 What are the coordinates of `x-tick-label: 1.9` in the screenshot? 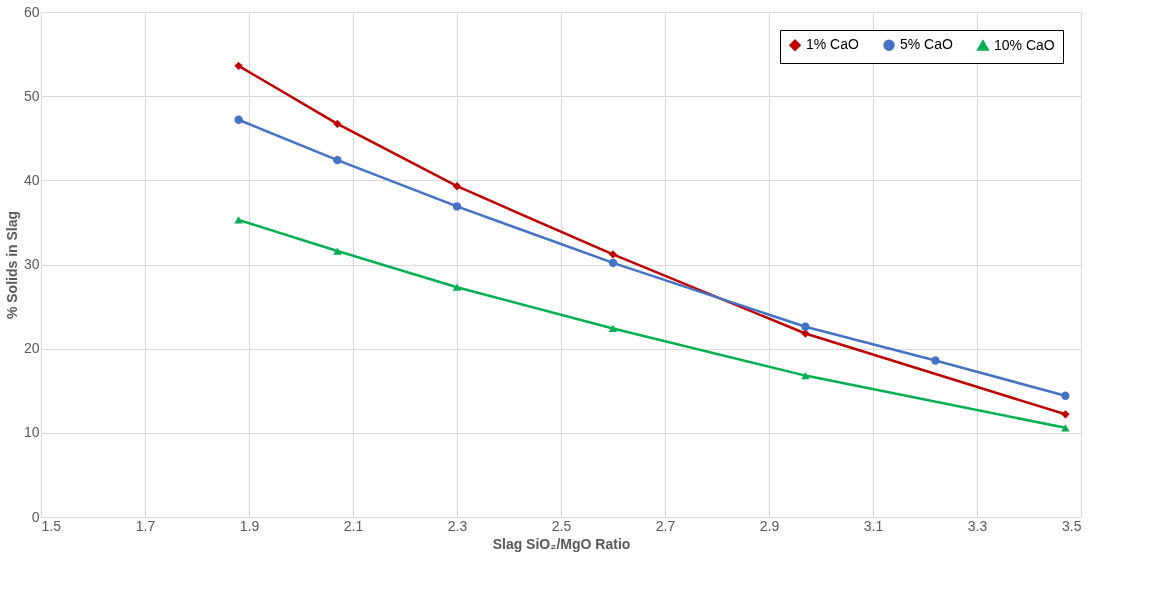 It's located at (249, 525).